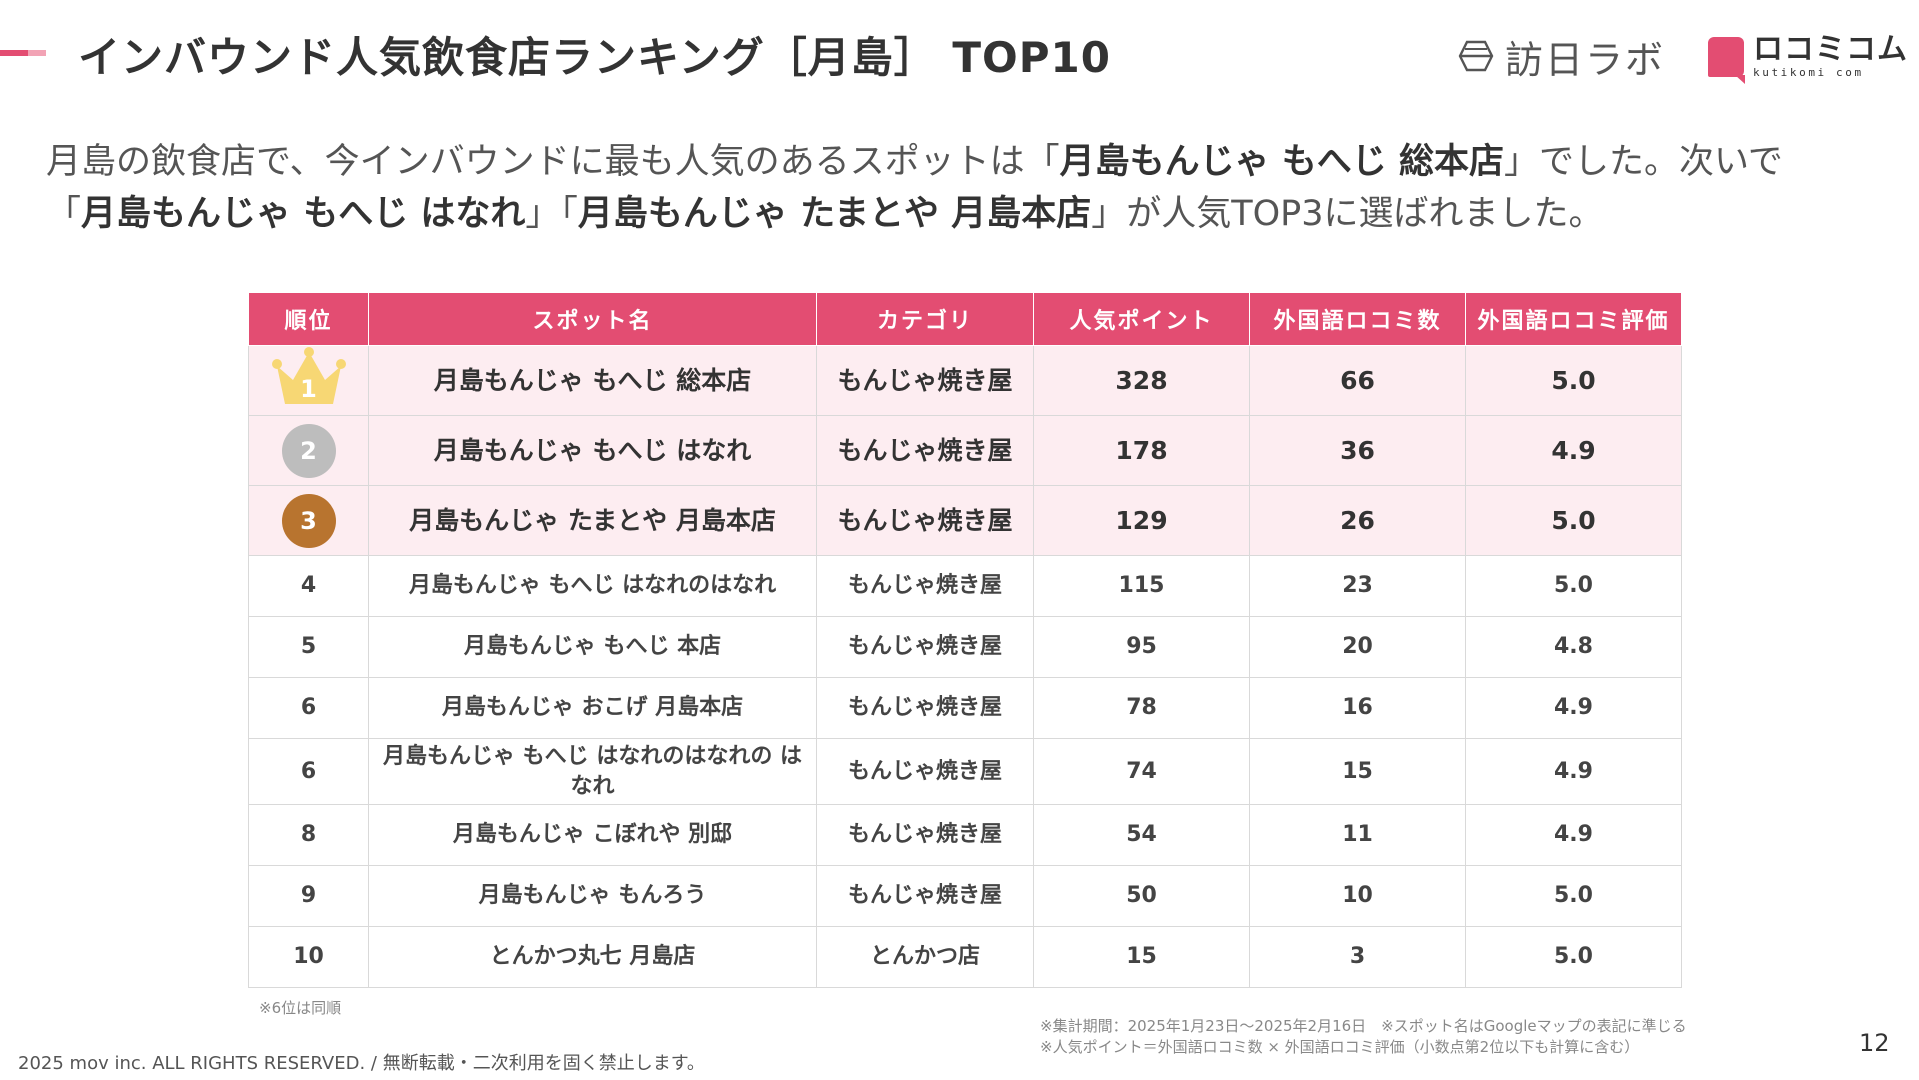 This screenshot has width=1919, height=1080. I want to click on header-review-count: 外国語ロコミ数, so click(1357, 319).